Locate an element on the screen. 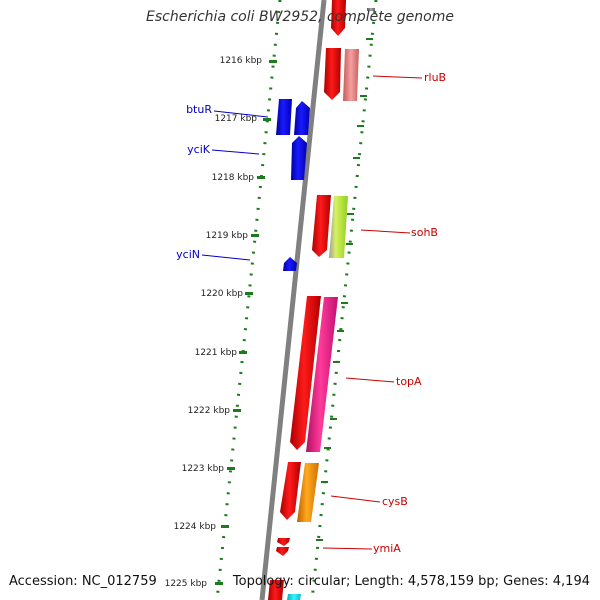  ruler-label-1221: 1221 kbp is located at coordinates (216, 353).